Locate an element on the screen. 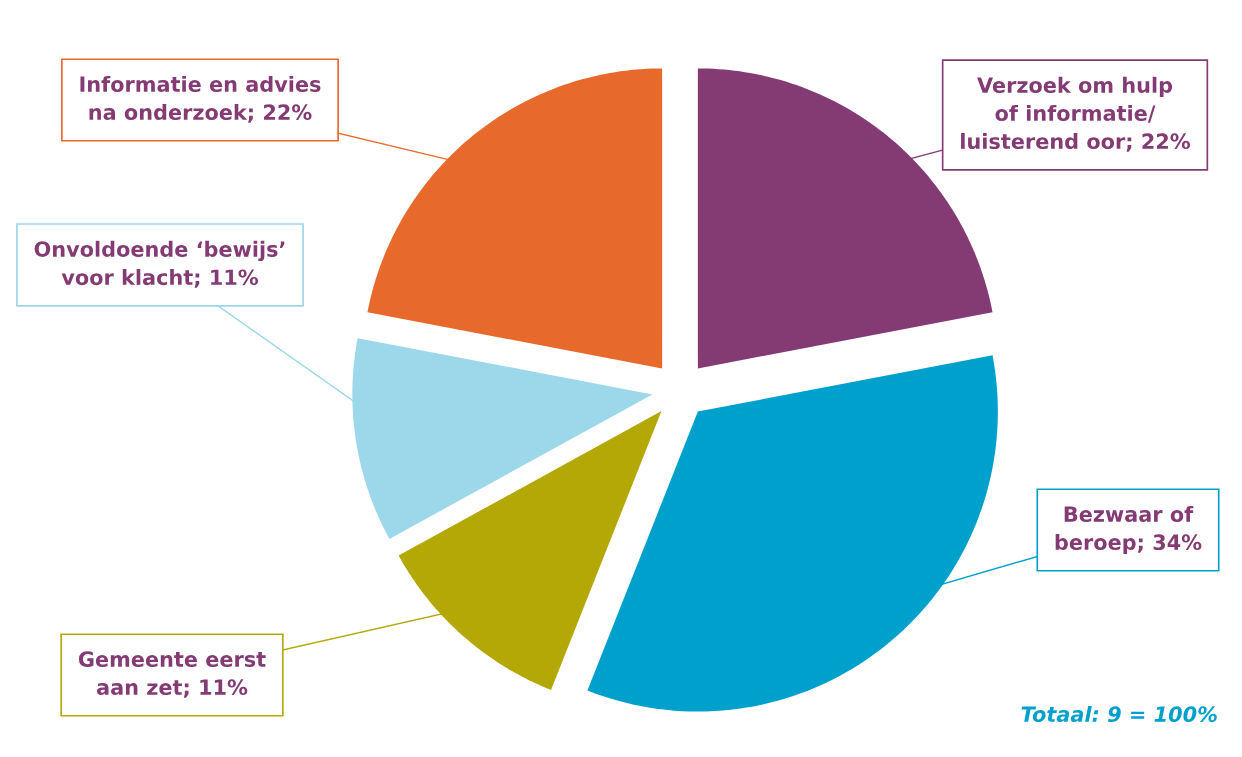 The image size is (1242, 757). slice-label: Gemeente eerst aan zet; 11% is located at coordinates (172, 674).